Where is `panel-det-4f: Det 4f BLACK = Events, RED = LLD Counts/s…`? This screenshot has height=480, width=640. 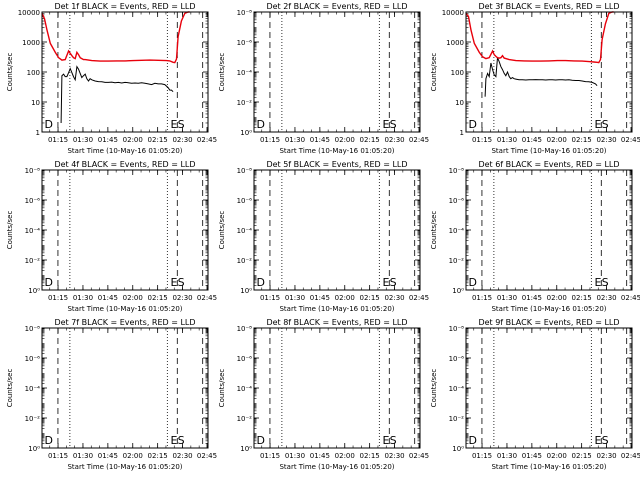 panel-det-4f: Det 4f BLACK = Events, RED = LLD Counts/s… is located at coordinates (111, 236).